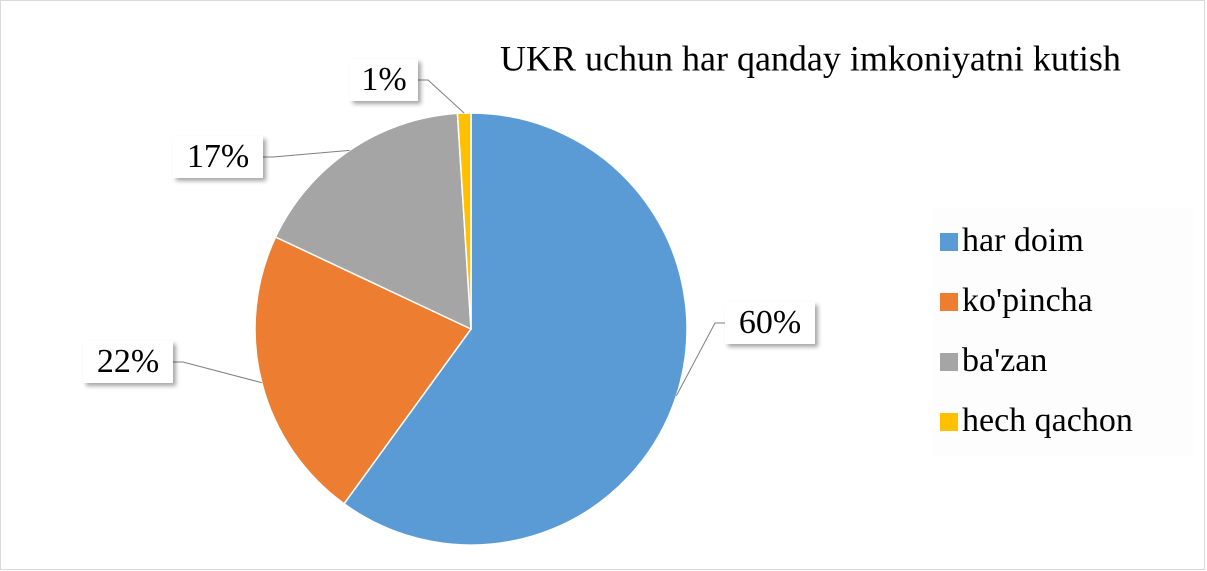  I want to click on legend-label: ko'pincha, so click(1027, 300).